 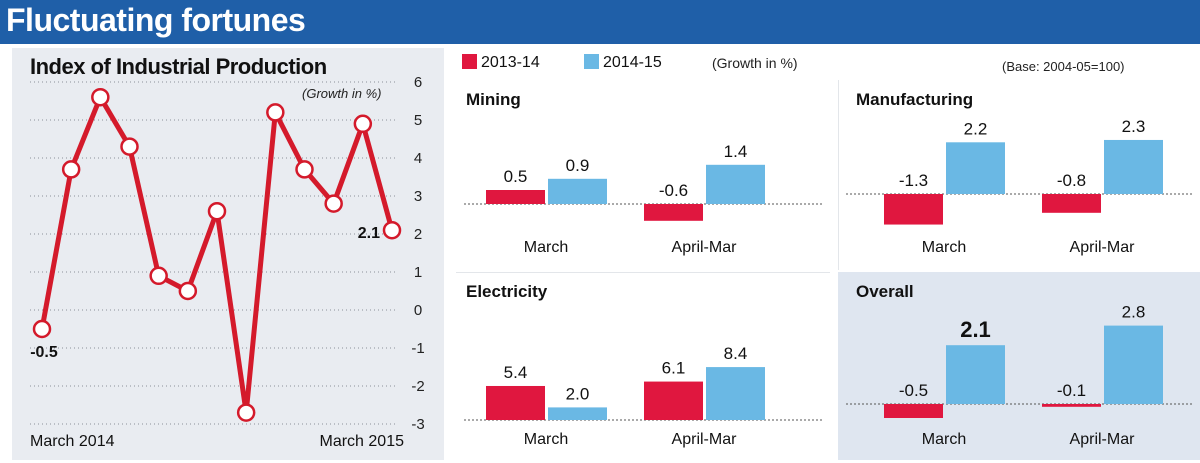 I want to click on overall-bar-chart: -0.5 2.1 March -0.1 2.8 April-Mar, so click(x=1019, y=375).